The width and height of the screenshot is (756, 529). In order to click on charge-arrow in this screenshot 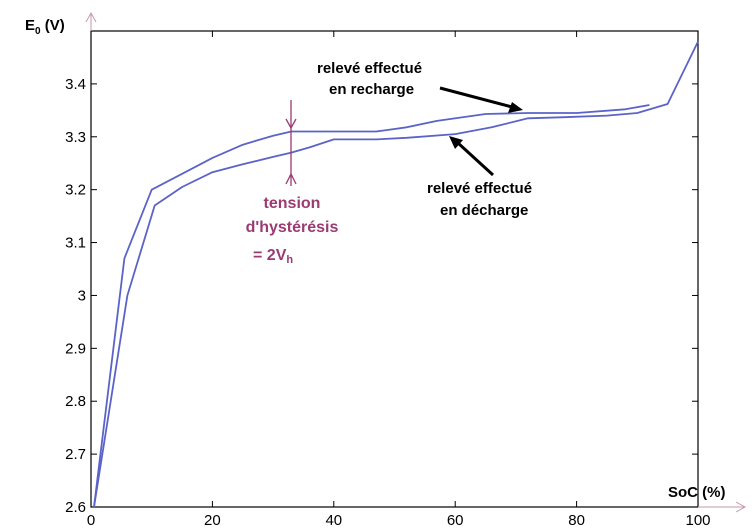, I will do `click(481, 99)`.